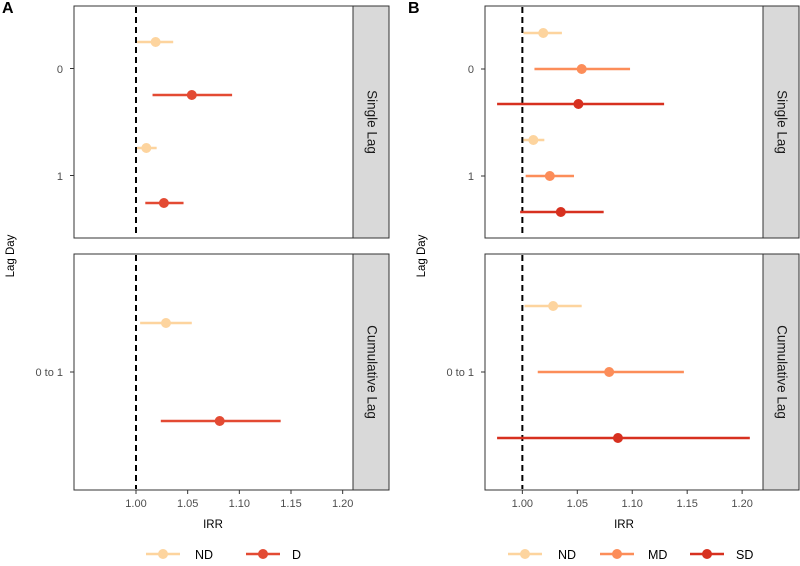 The image size is (800, 566). What do you see at coordinates (296, 554) in the screenshot?
I see `legend-label-d: D` at bounding box center [296, 554].